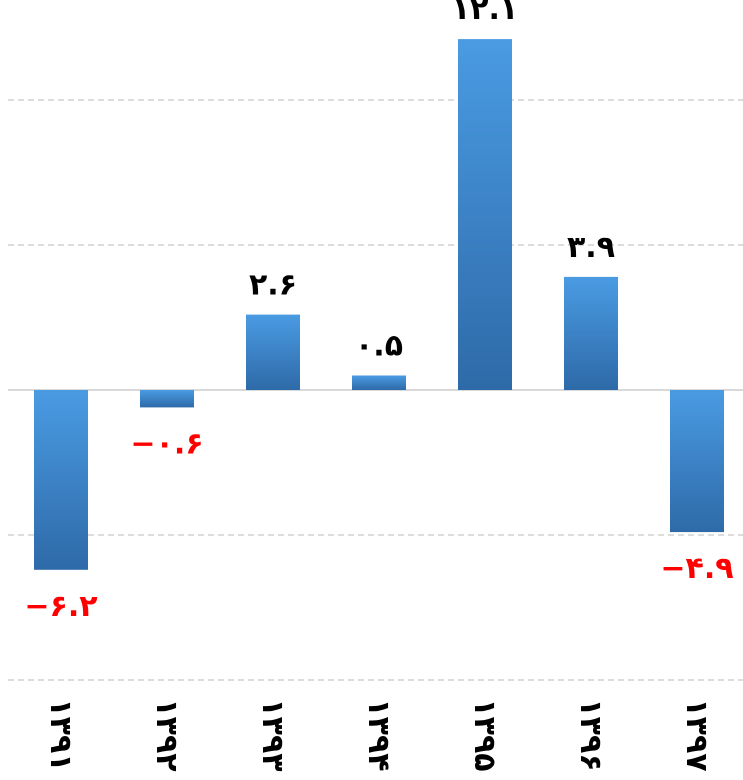  Describe the element at coordinates (166, 443) in the screenshot. I see `data-label-2: −۰.۶` at that location.